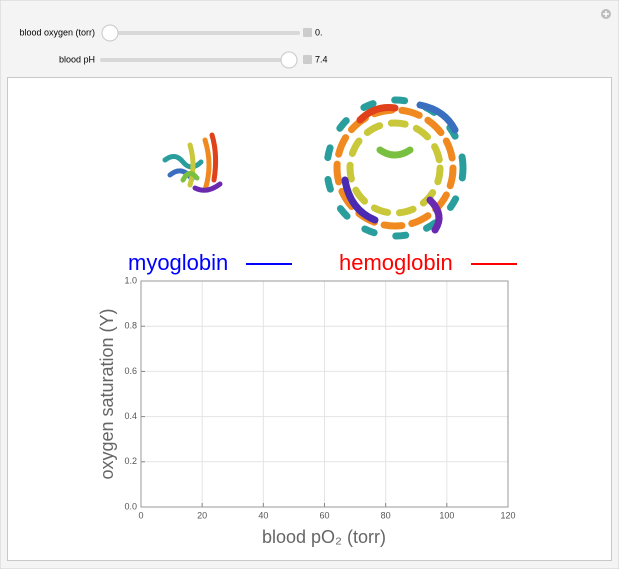  Describe the element at coordinates (130, 416) in the screenshot. I see `y-tick-label: 0.4` at that location.